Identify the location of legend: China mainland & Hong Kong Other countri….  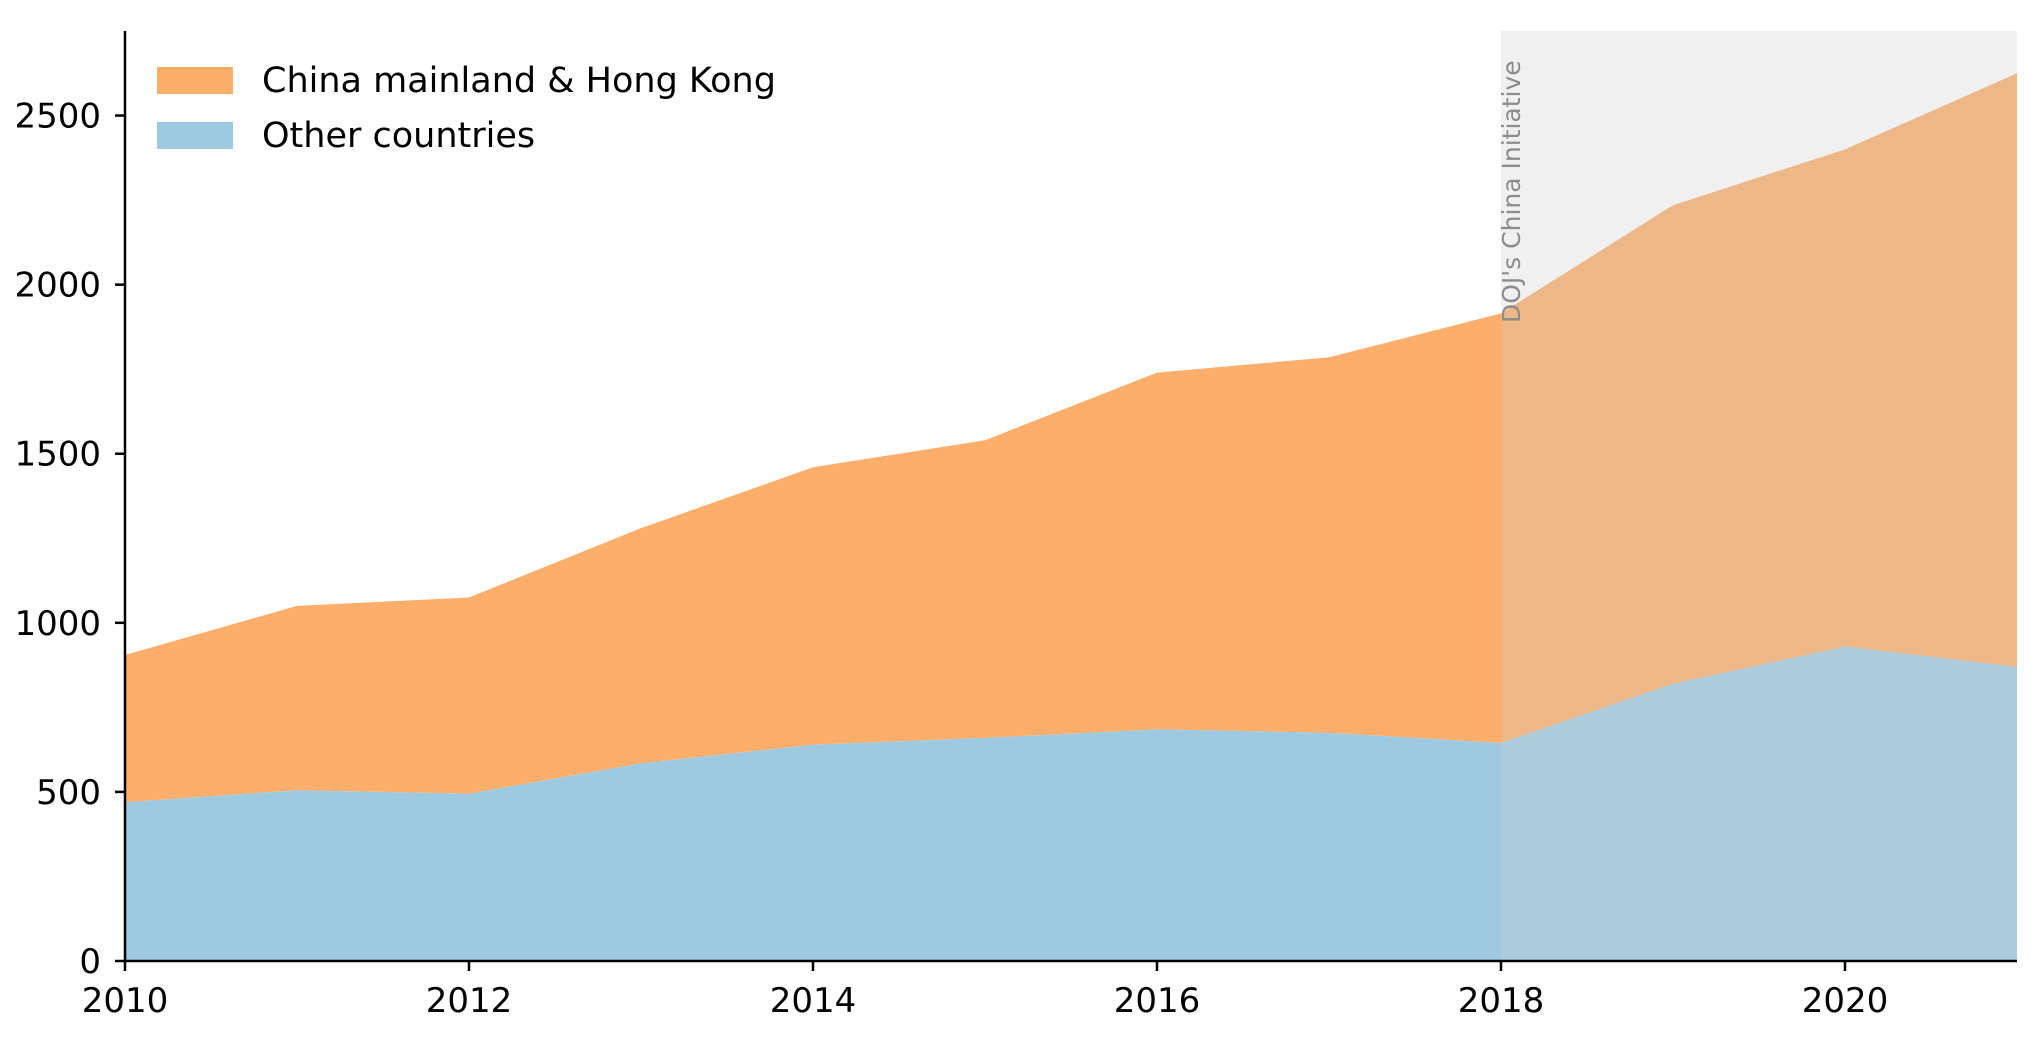
(466, 108).